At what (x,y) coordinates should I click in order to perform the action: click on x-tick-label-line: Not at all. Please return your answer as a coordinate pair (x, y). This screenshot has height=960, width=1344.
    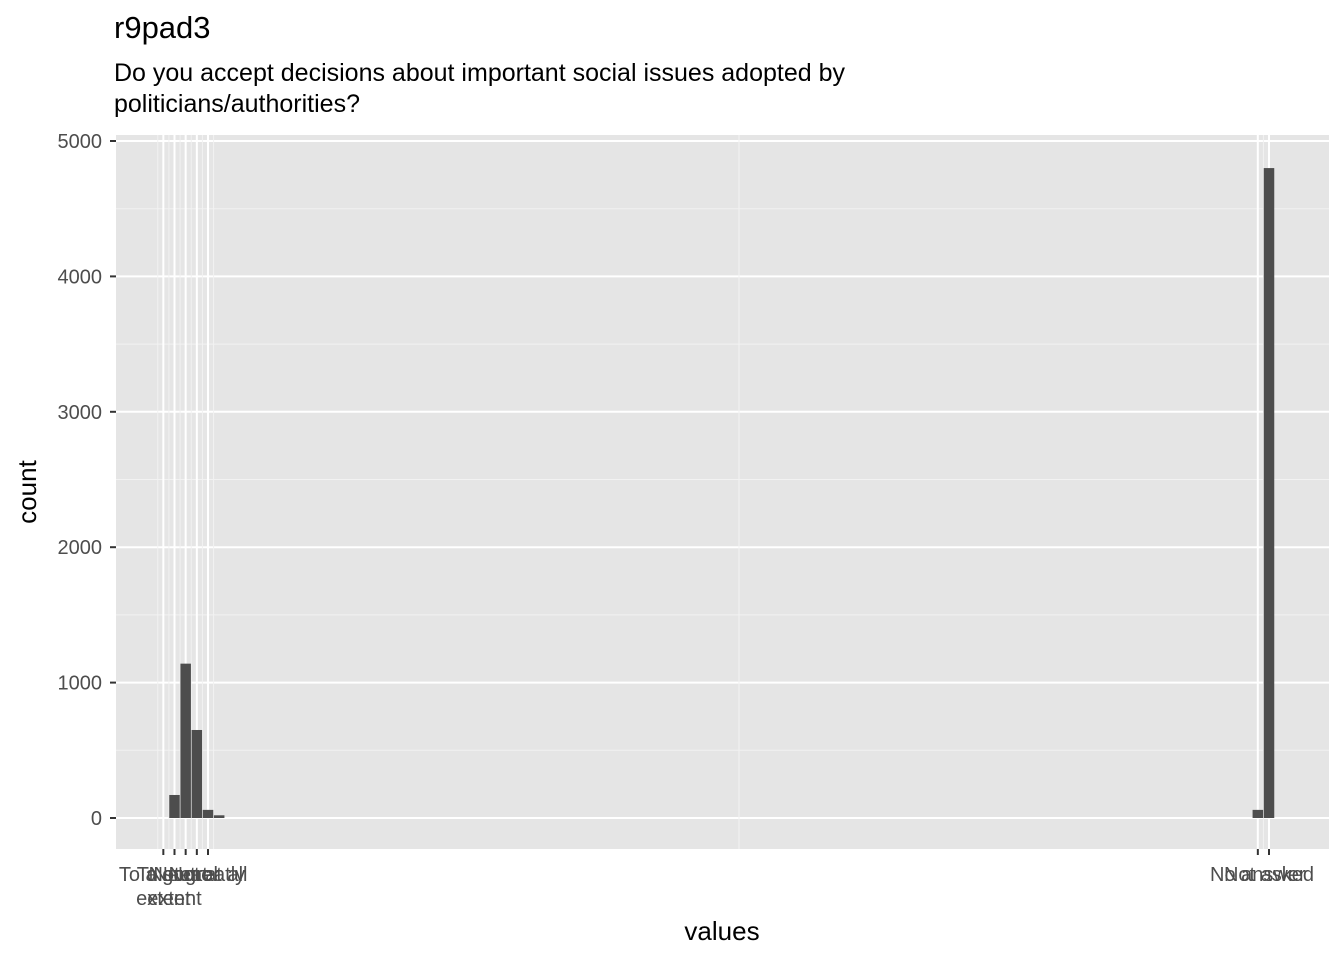
    Looking at the image, I should click on (208, 875).